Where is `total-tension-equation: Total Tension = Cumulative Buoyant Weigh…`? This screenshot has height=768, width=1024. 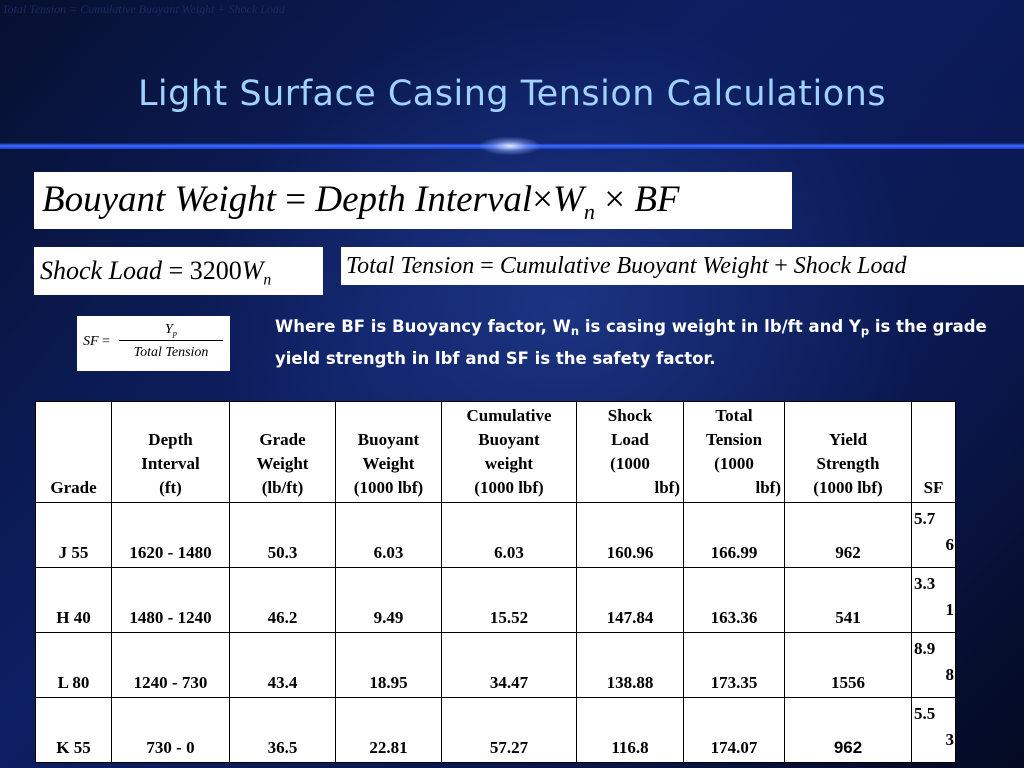 total-tension-equation: Total Tension = Cumulative Buoyant Weigh… is located at coordinates (682, 266).